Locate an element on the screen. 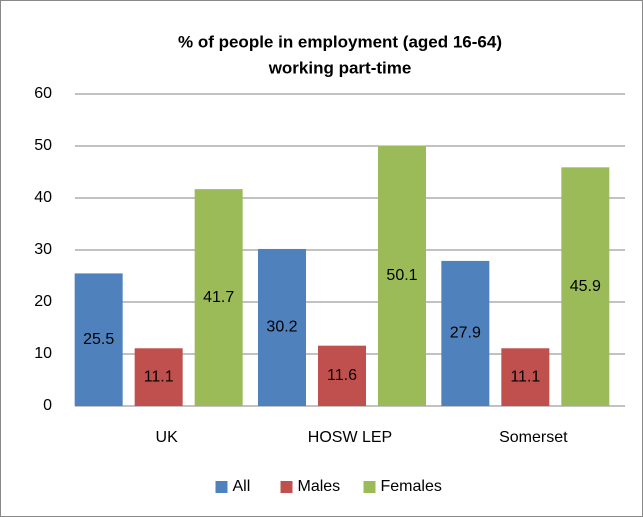 The height and width of the screenshot is (517, 643). data-label: 45.9 is located at coordinates (585, 286).